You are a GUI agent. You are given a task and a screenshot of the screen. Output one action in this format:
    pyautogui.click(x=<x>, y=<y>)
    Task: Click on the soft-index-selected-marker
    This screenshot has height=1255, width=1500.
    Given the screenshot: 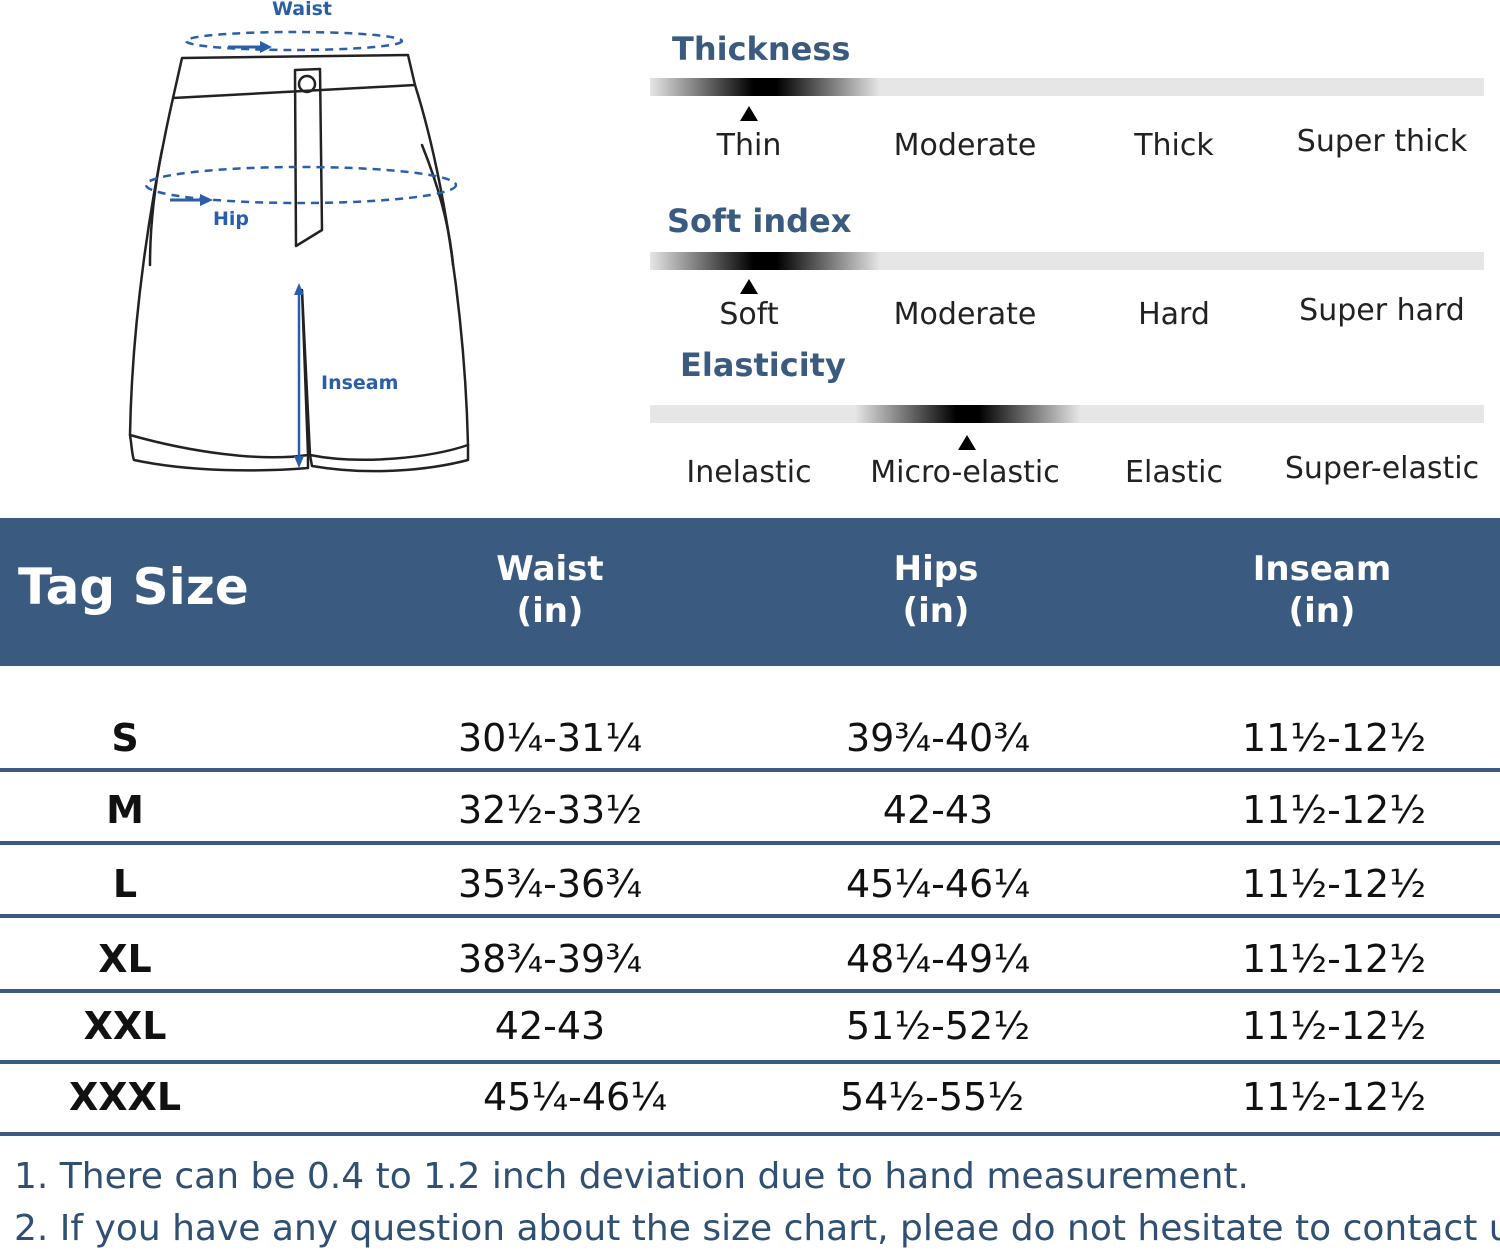 What is the action you would take?
    pyautogui.click(x=749, y=286)
    